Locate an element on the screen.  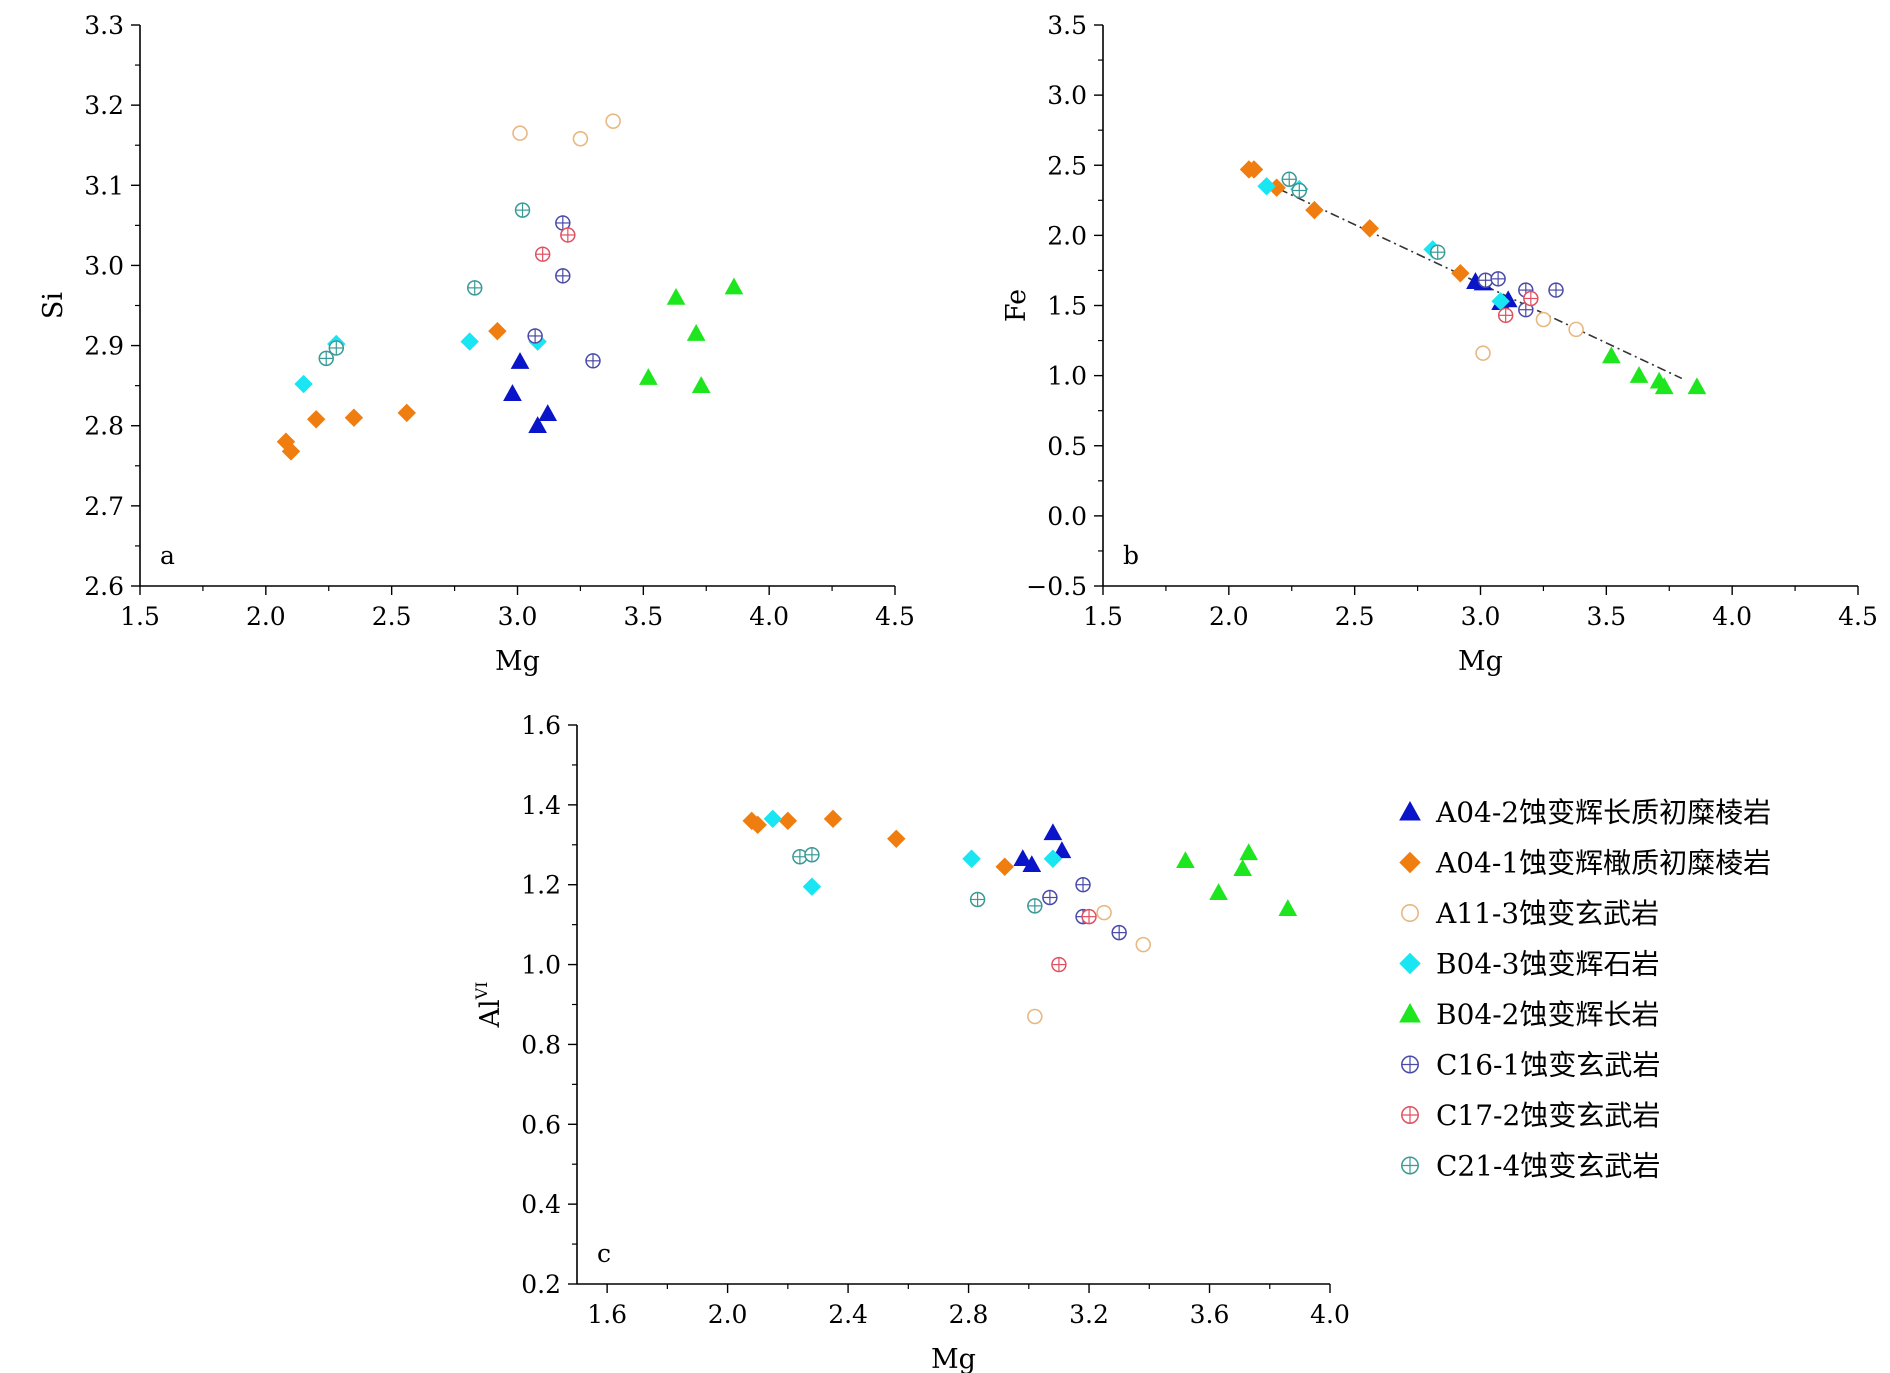
panel-c-x-tick-label: 2.0 is located at coordinates (728, 1314).